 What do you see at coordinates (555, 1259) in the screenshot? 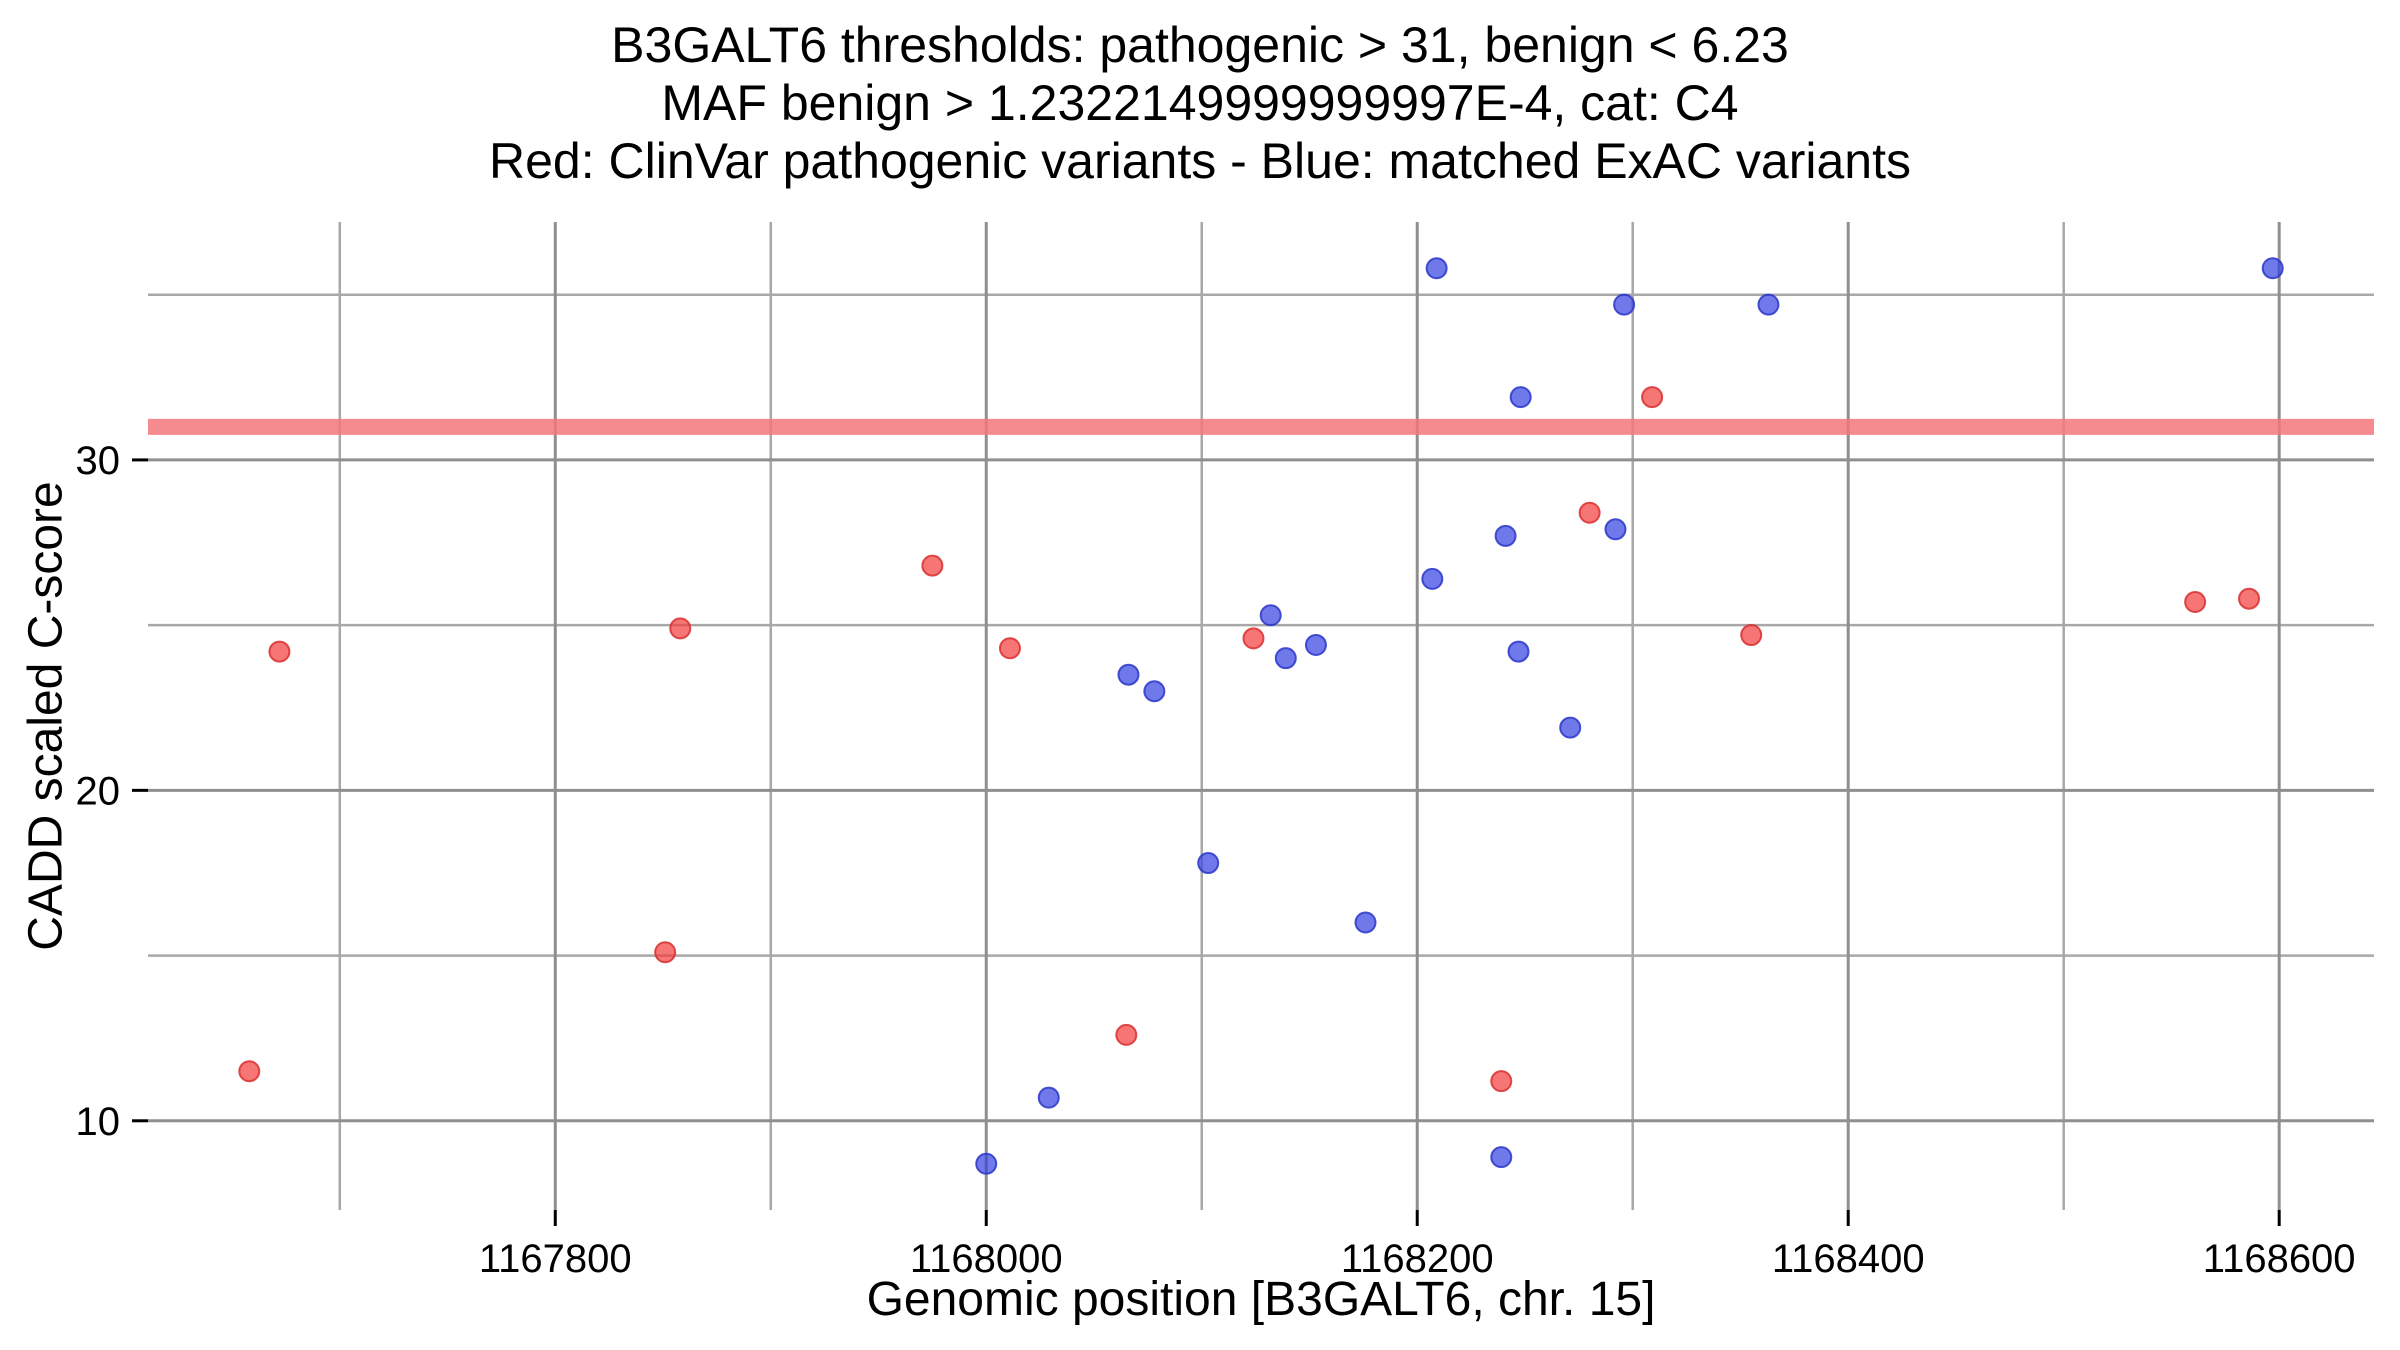
I see `x-tick-label: 1167800` at bounding box center [555, 1259].